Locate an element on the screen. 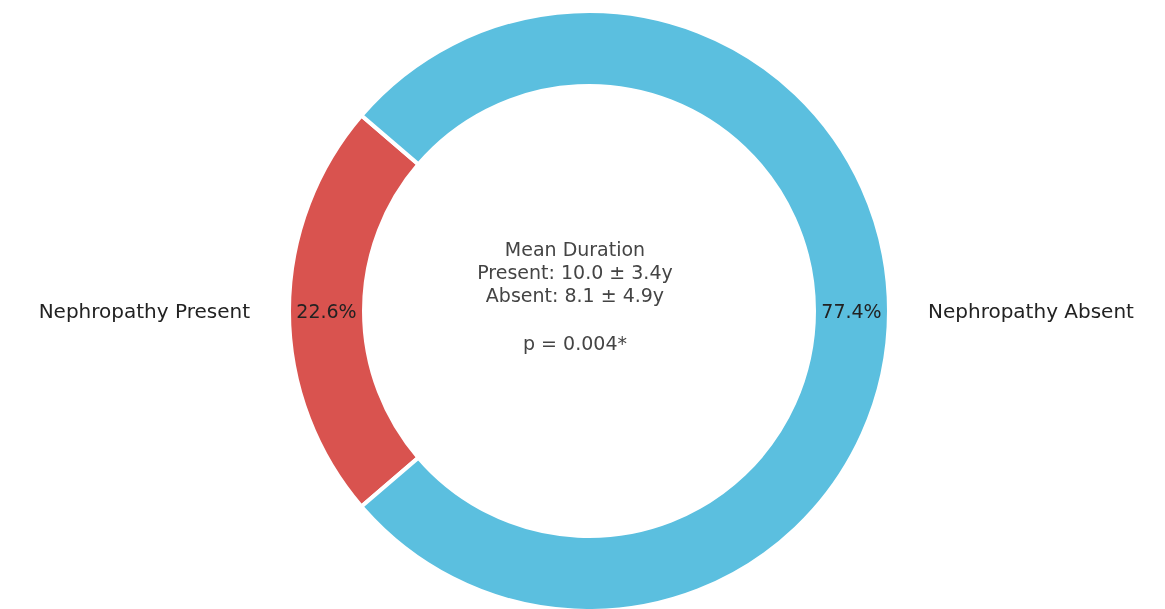 The height and width of the screenshot is (609, 1165). text: p = 0.004* is located at coordinates (575, 343).